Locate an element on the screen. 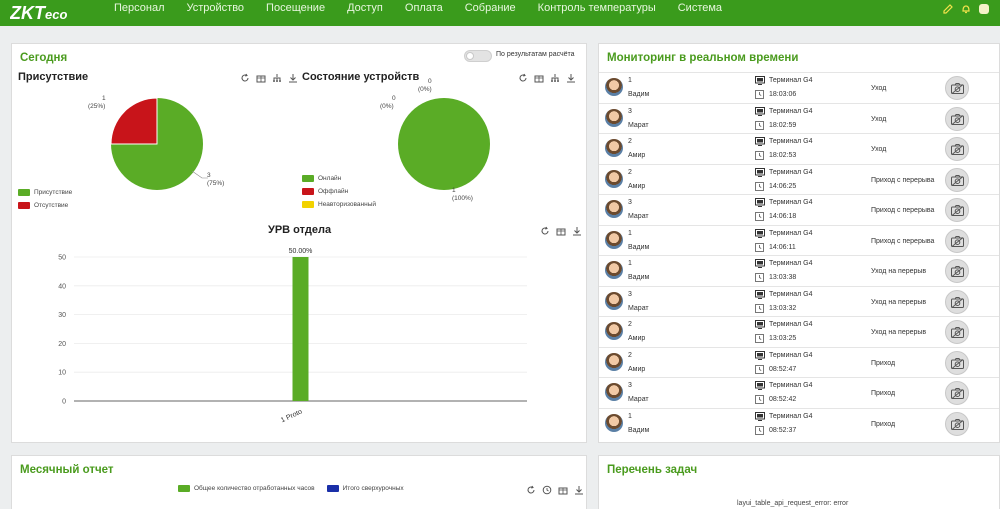  y-tick-label: 40 is located at coordinates (62, 286).